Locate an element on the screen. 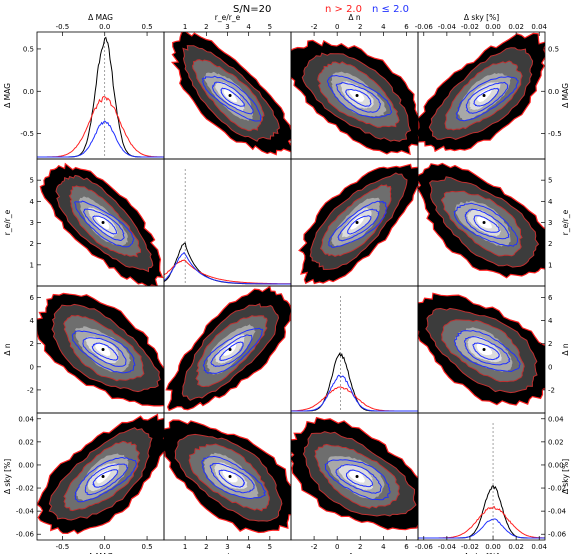 This screenshot has width=574, height=554. x-axis-label-top-dsky: Δ sky [%] is located at coordinates (481, 17).